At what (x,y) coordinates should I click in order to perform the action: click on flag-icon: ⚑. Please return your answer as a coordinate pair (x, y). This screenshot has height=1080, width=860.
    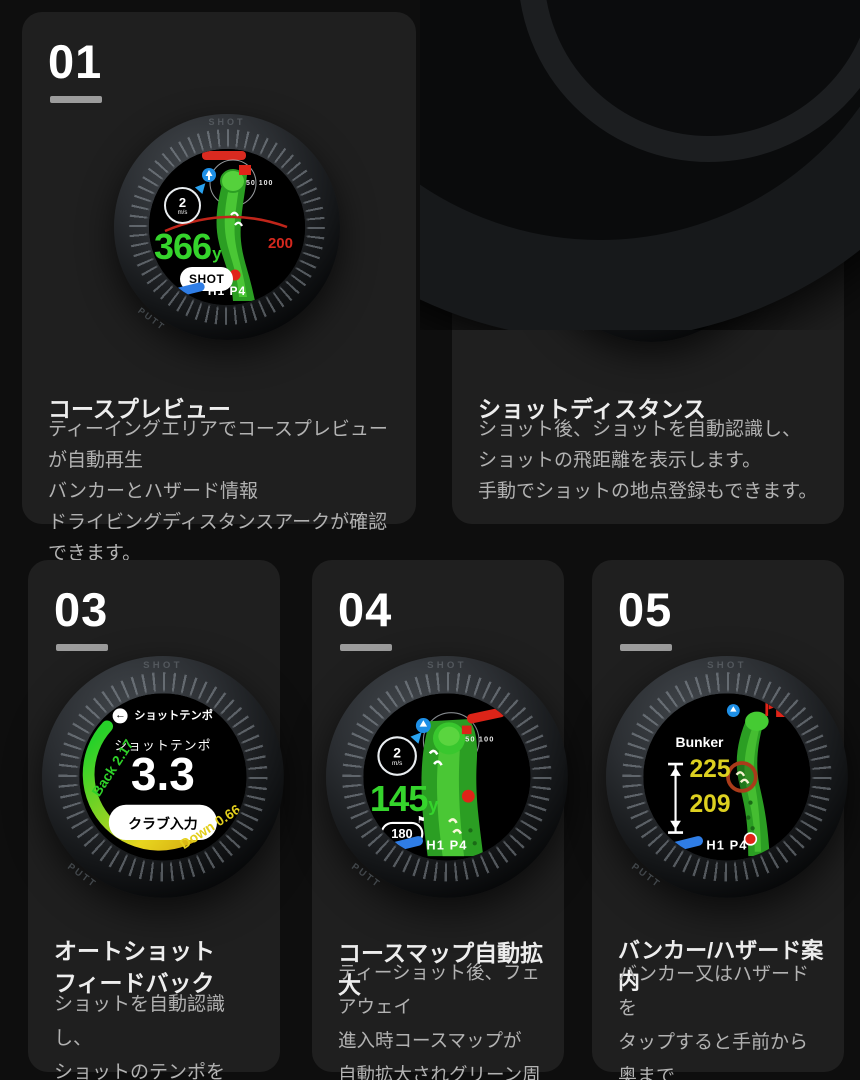
    Looking at the image, I should click on (421, 820).